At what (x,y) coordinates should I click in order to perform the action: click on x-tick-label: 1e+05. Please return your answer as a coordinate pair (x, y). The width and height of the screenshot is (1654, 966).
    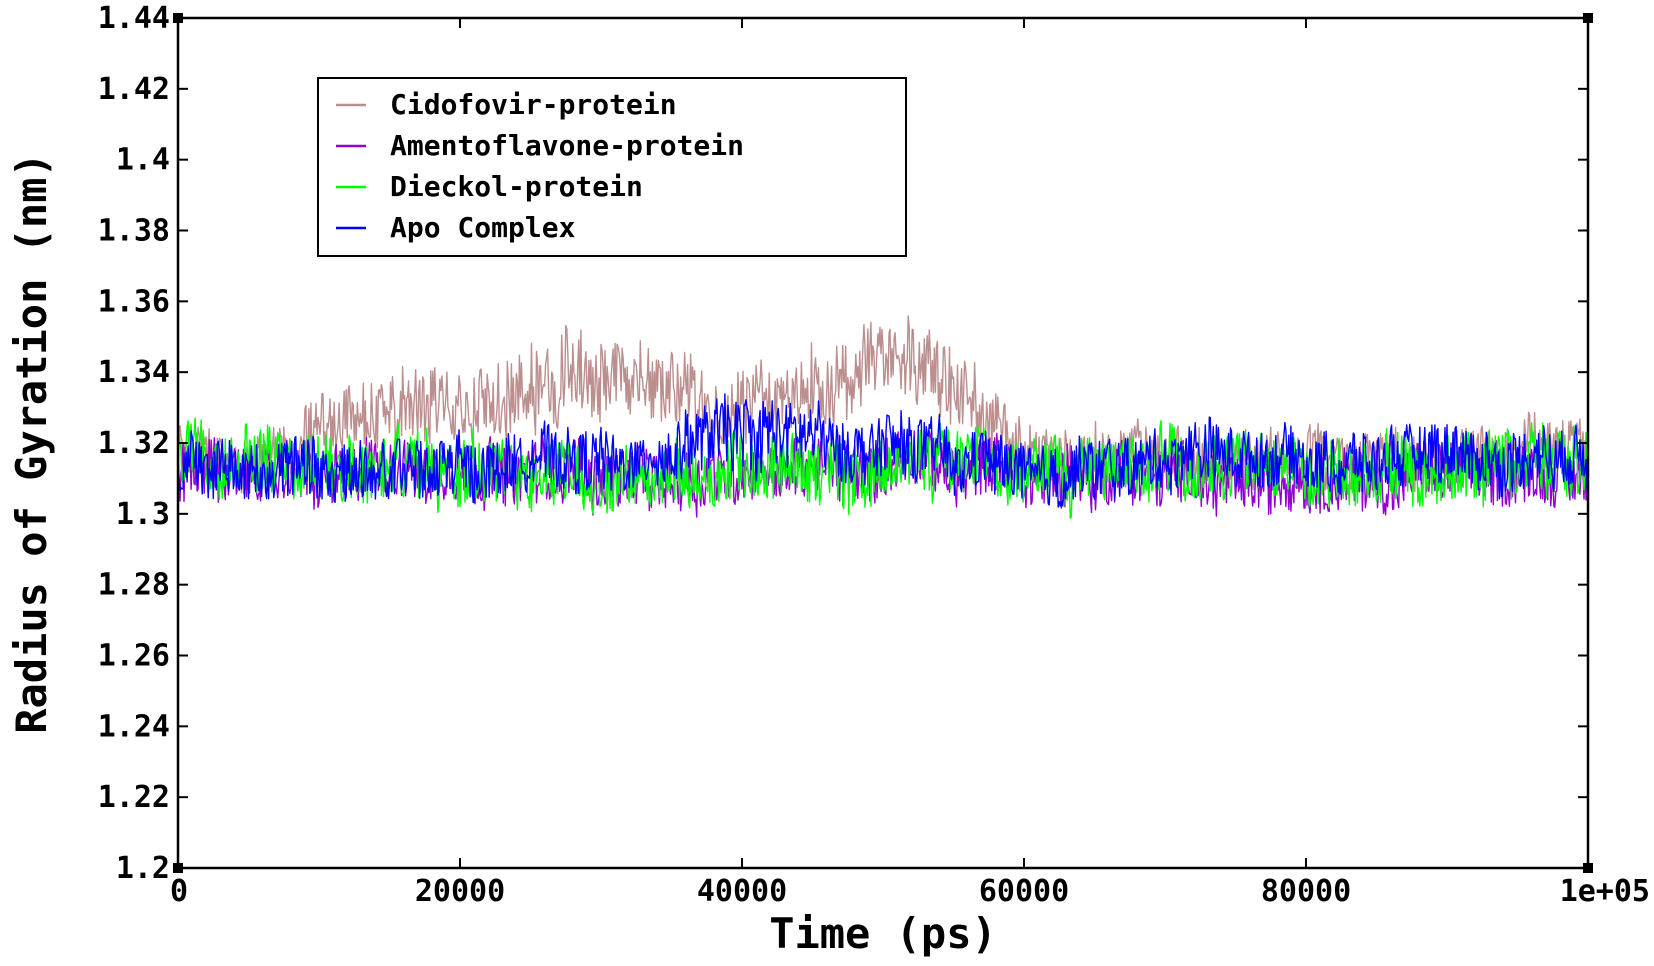
    Looking at the image, I should click on (1605, 891).